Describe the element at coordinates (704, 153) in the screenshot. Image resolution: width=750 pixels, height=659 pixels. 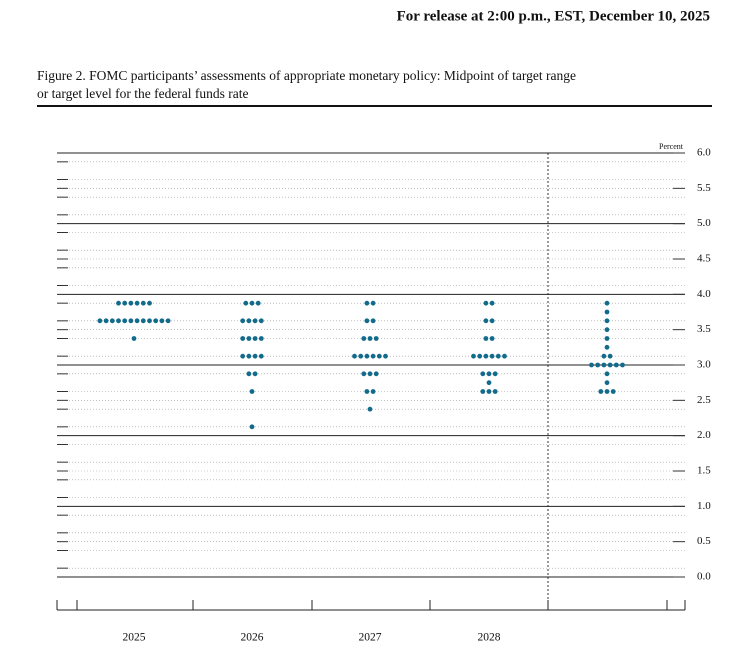
I see `y-tick-label: 6.0` at that location.